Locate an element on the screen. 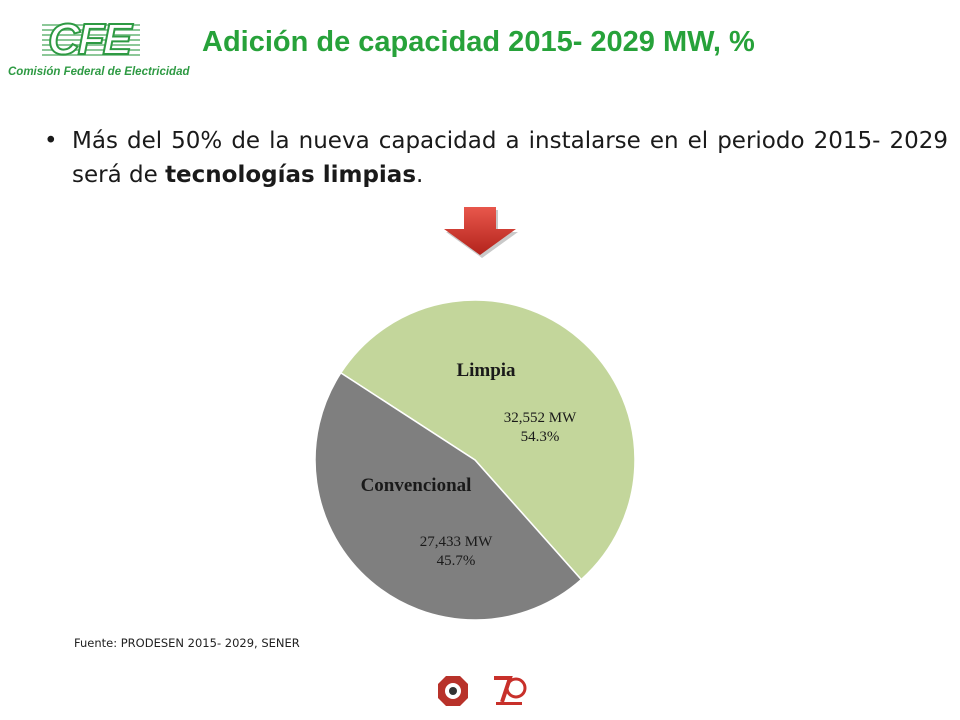  slice-label-limpia: Limpia is located at coordinates (486, 370).